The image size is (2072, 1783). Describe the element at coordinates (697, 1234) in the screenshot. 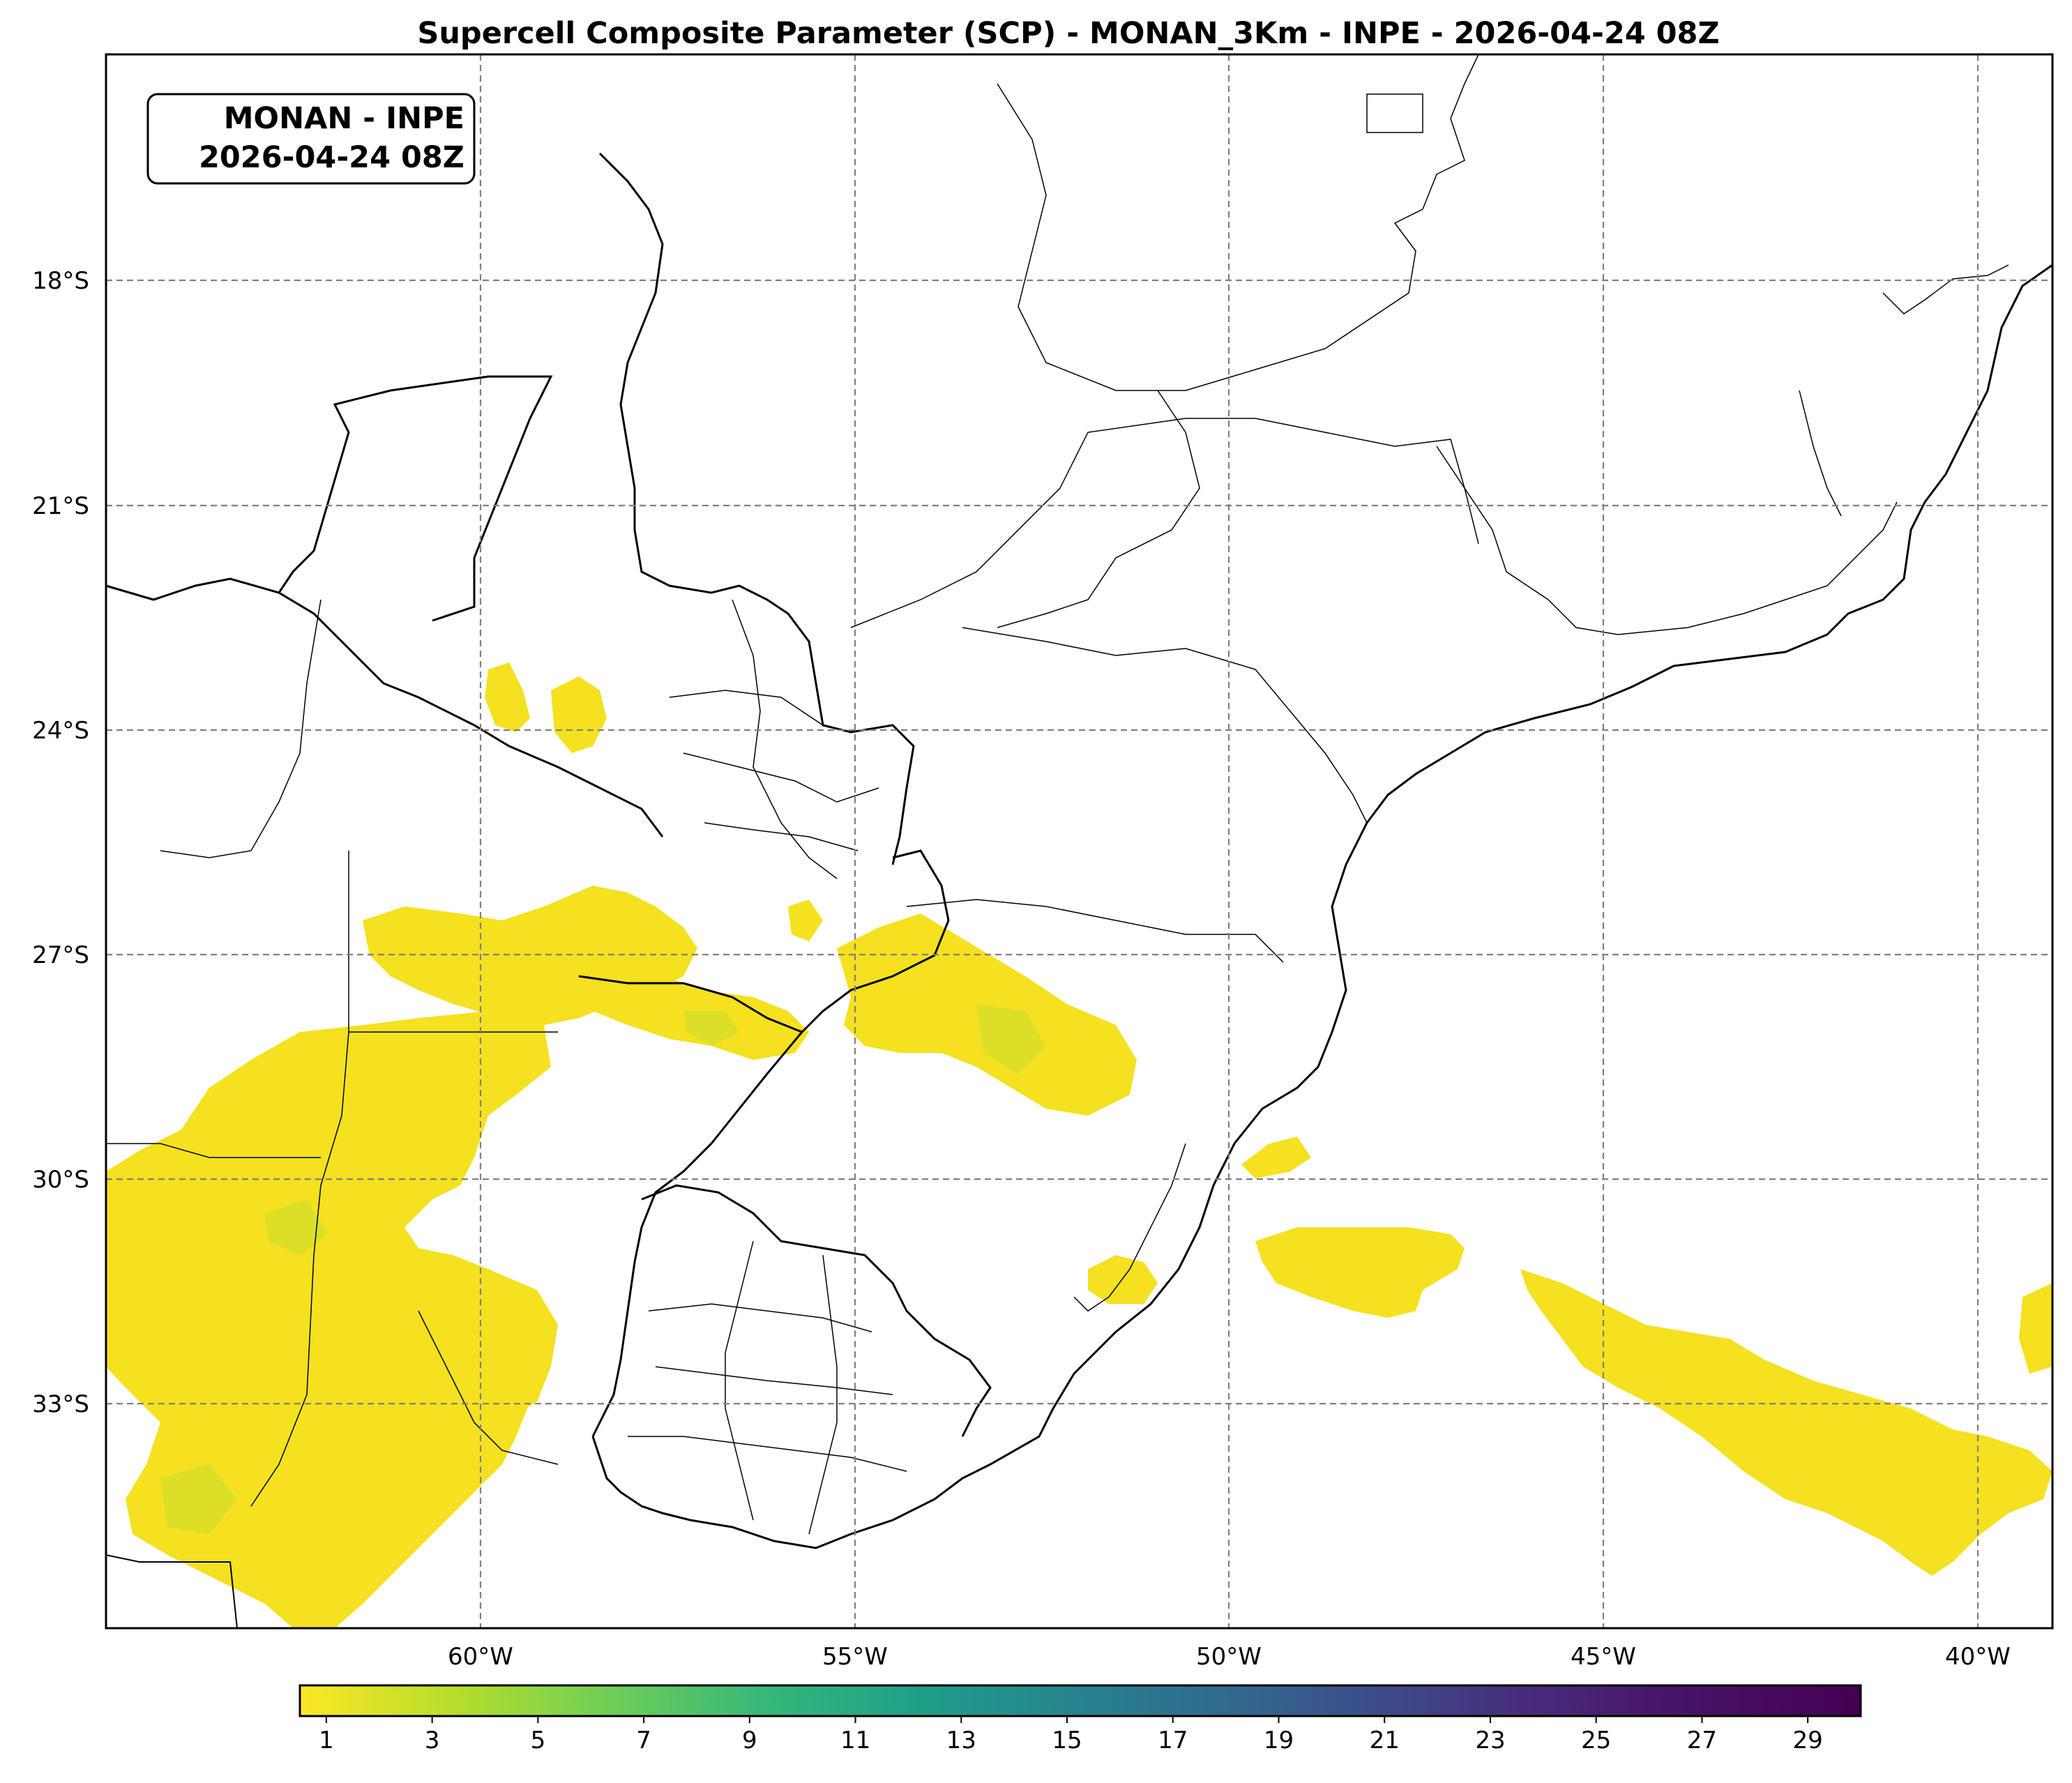

I see `border-uruguay` at that location.